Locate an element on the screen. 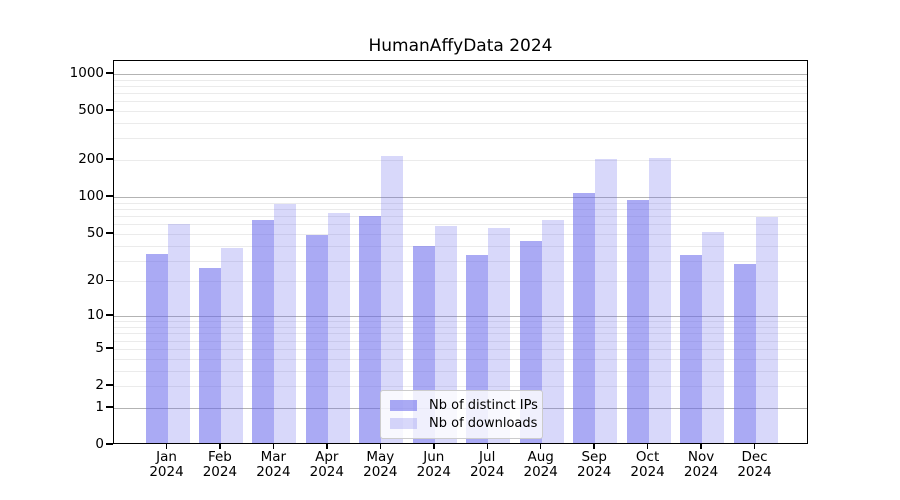  legend-item-downloads: Nb of downloads is located at coordinates (463, 424).